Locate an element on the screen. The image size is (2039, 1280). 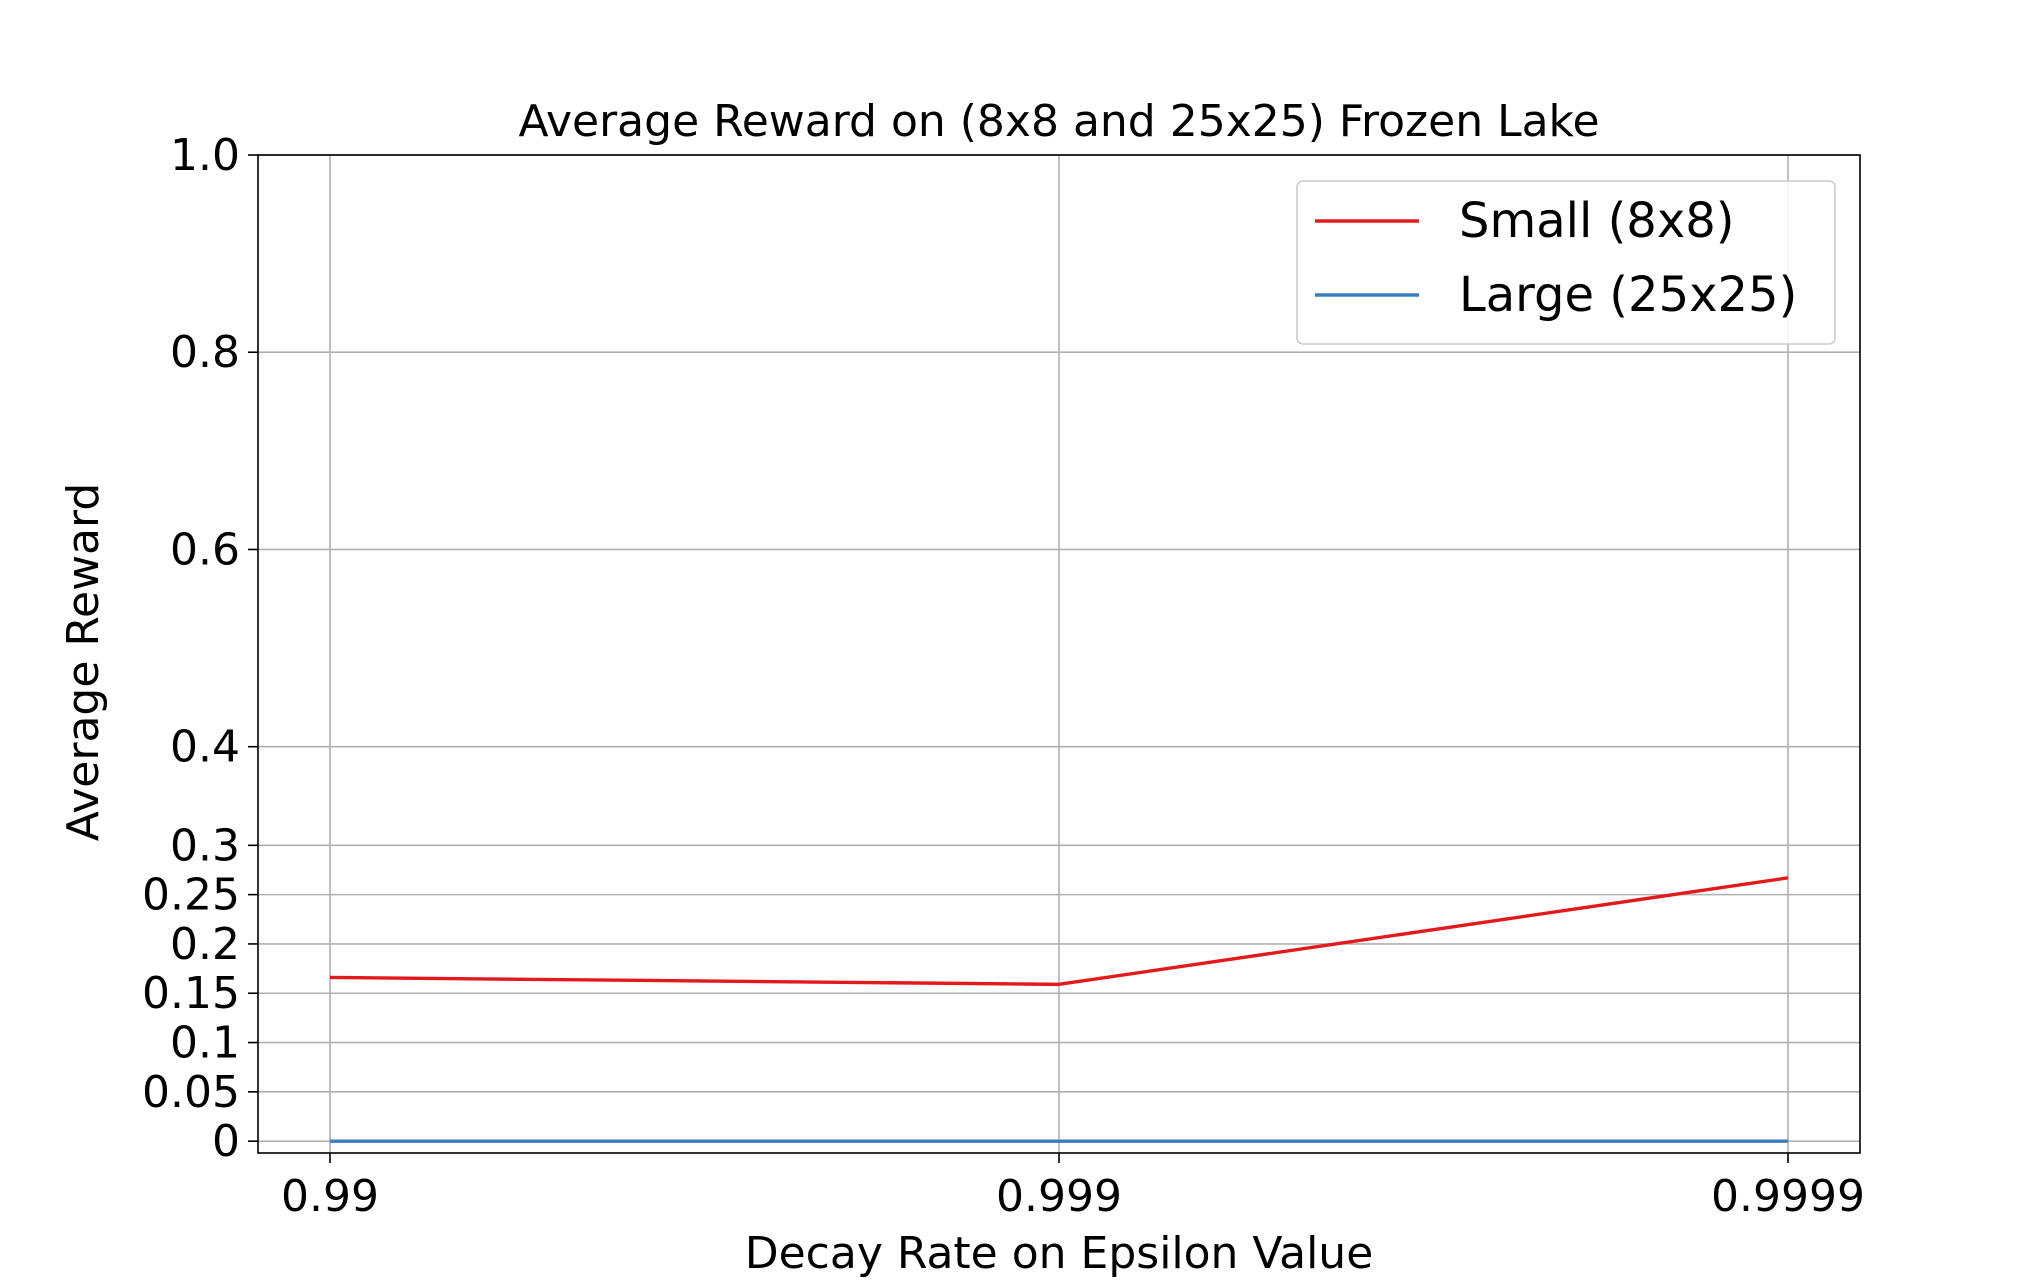
y-tick-label: 0.05 is located at coordinates (191, 1092).